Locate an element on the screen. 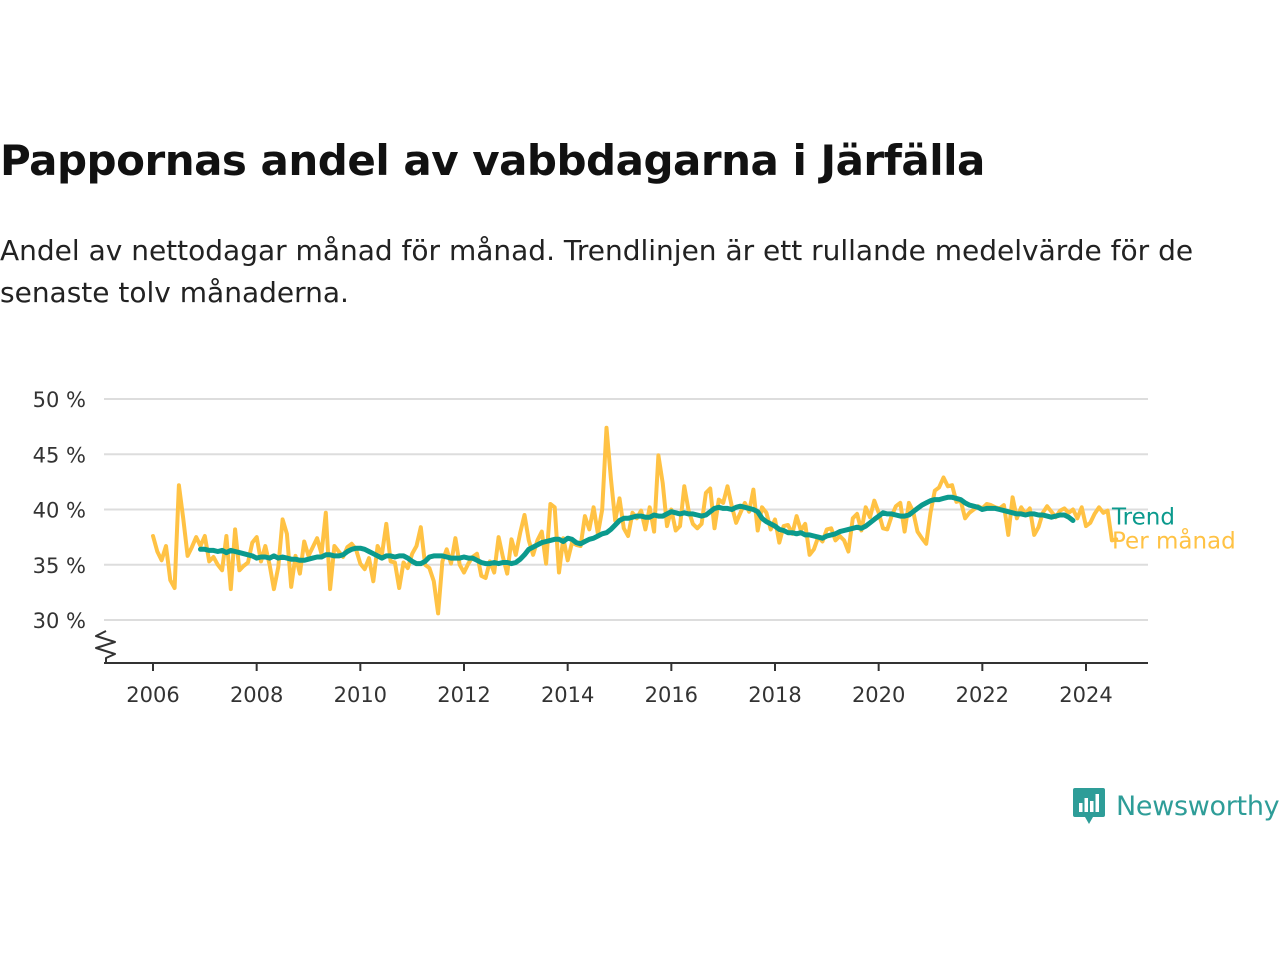 This screenshot has width=1280, height=960. y-tick-label: 35 % is located at coordinates (59, 566).